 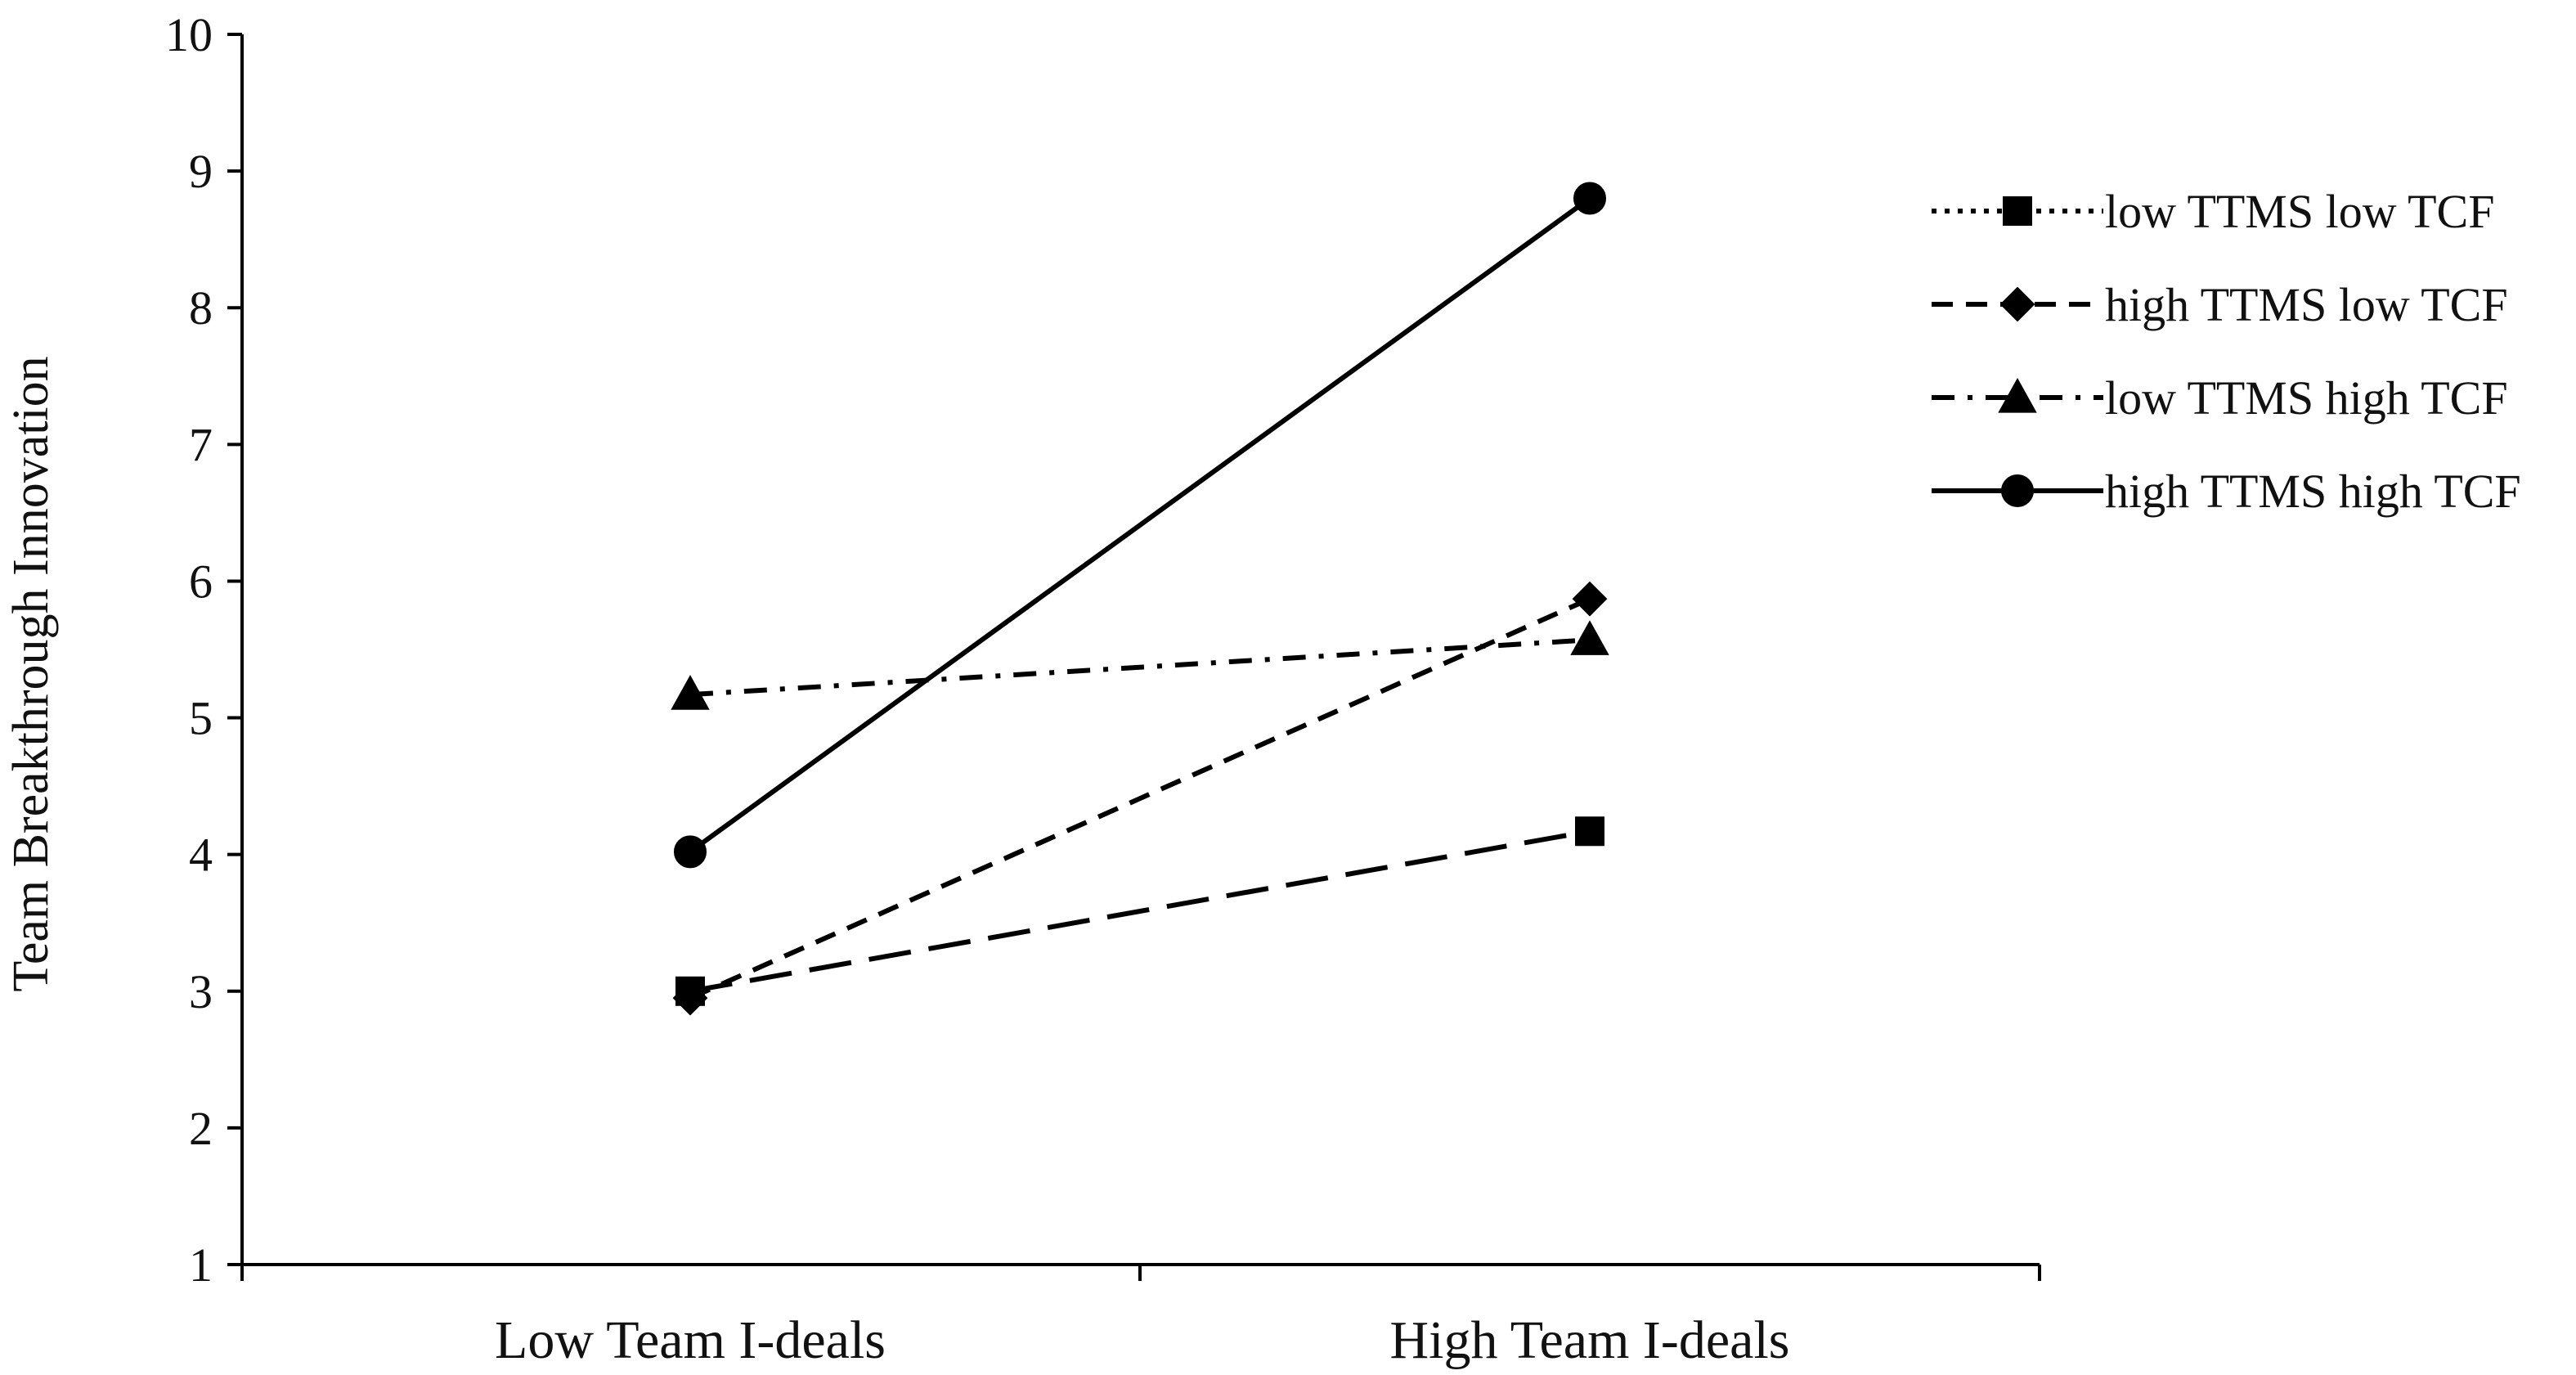 I want to click on x-category-label: Low Team I-deals, so click(x=690, y=1340).